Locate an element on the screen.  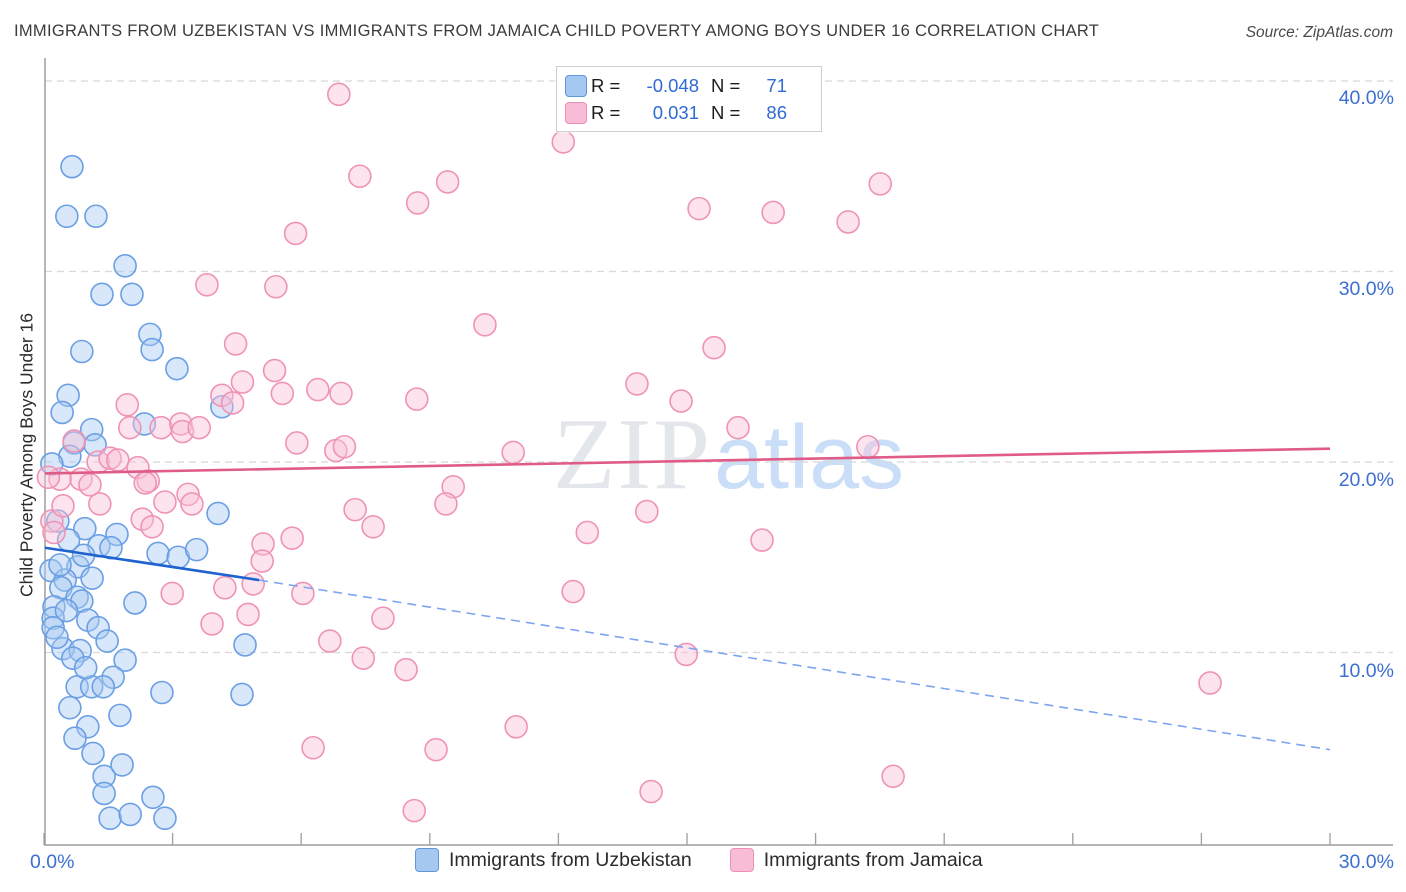
stats-row-uzbekistan: R = -0.048 N = 71 is located at coordinates (689, 85).